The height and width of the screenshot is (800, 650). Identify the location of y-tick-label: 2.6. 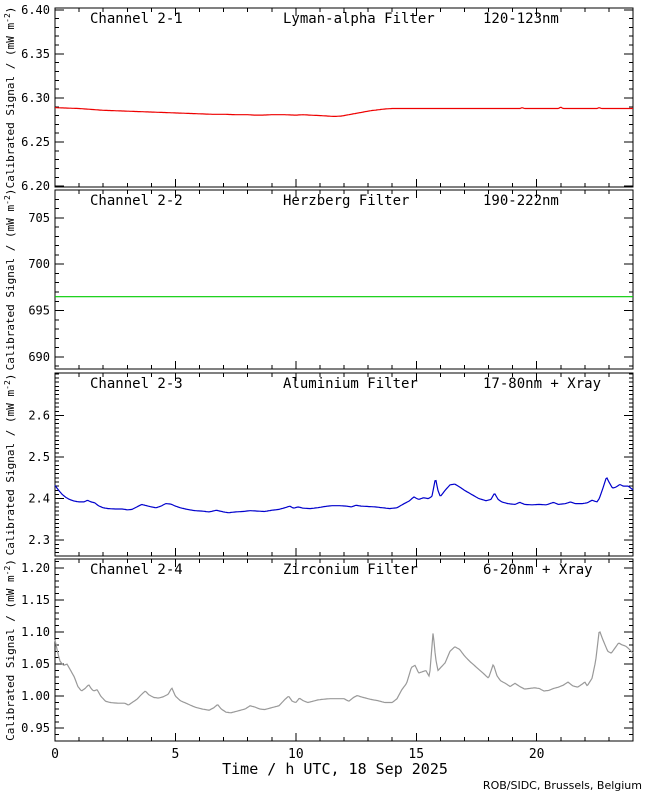
(39, 415).